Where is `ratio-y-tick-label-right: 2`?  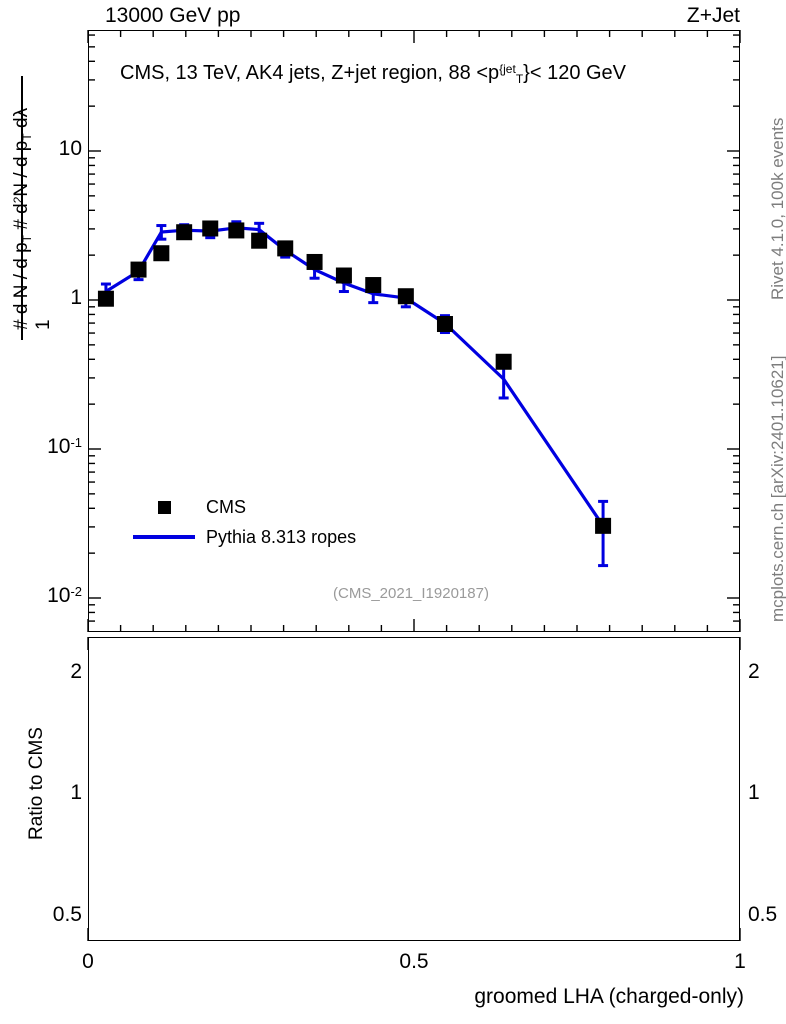 ratio-y-tick-label-right: 2 is located at coordinates (754, 671).